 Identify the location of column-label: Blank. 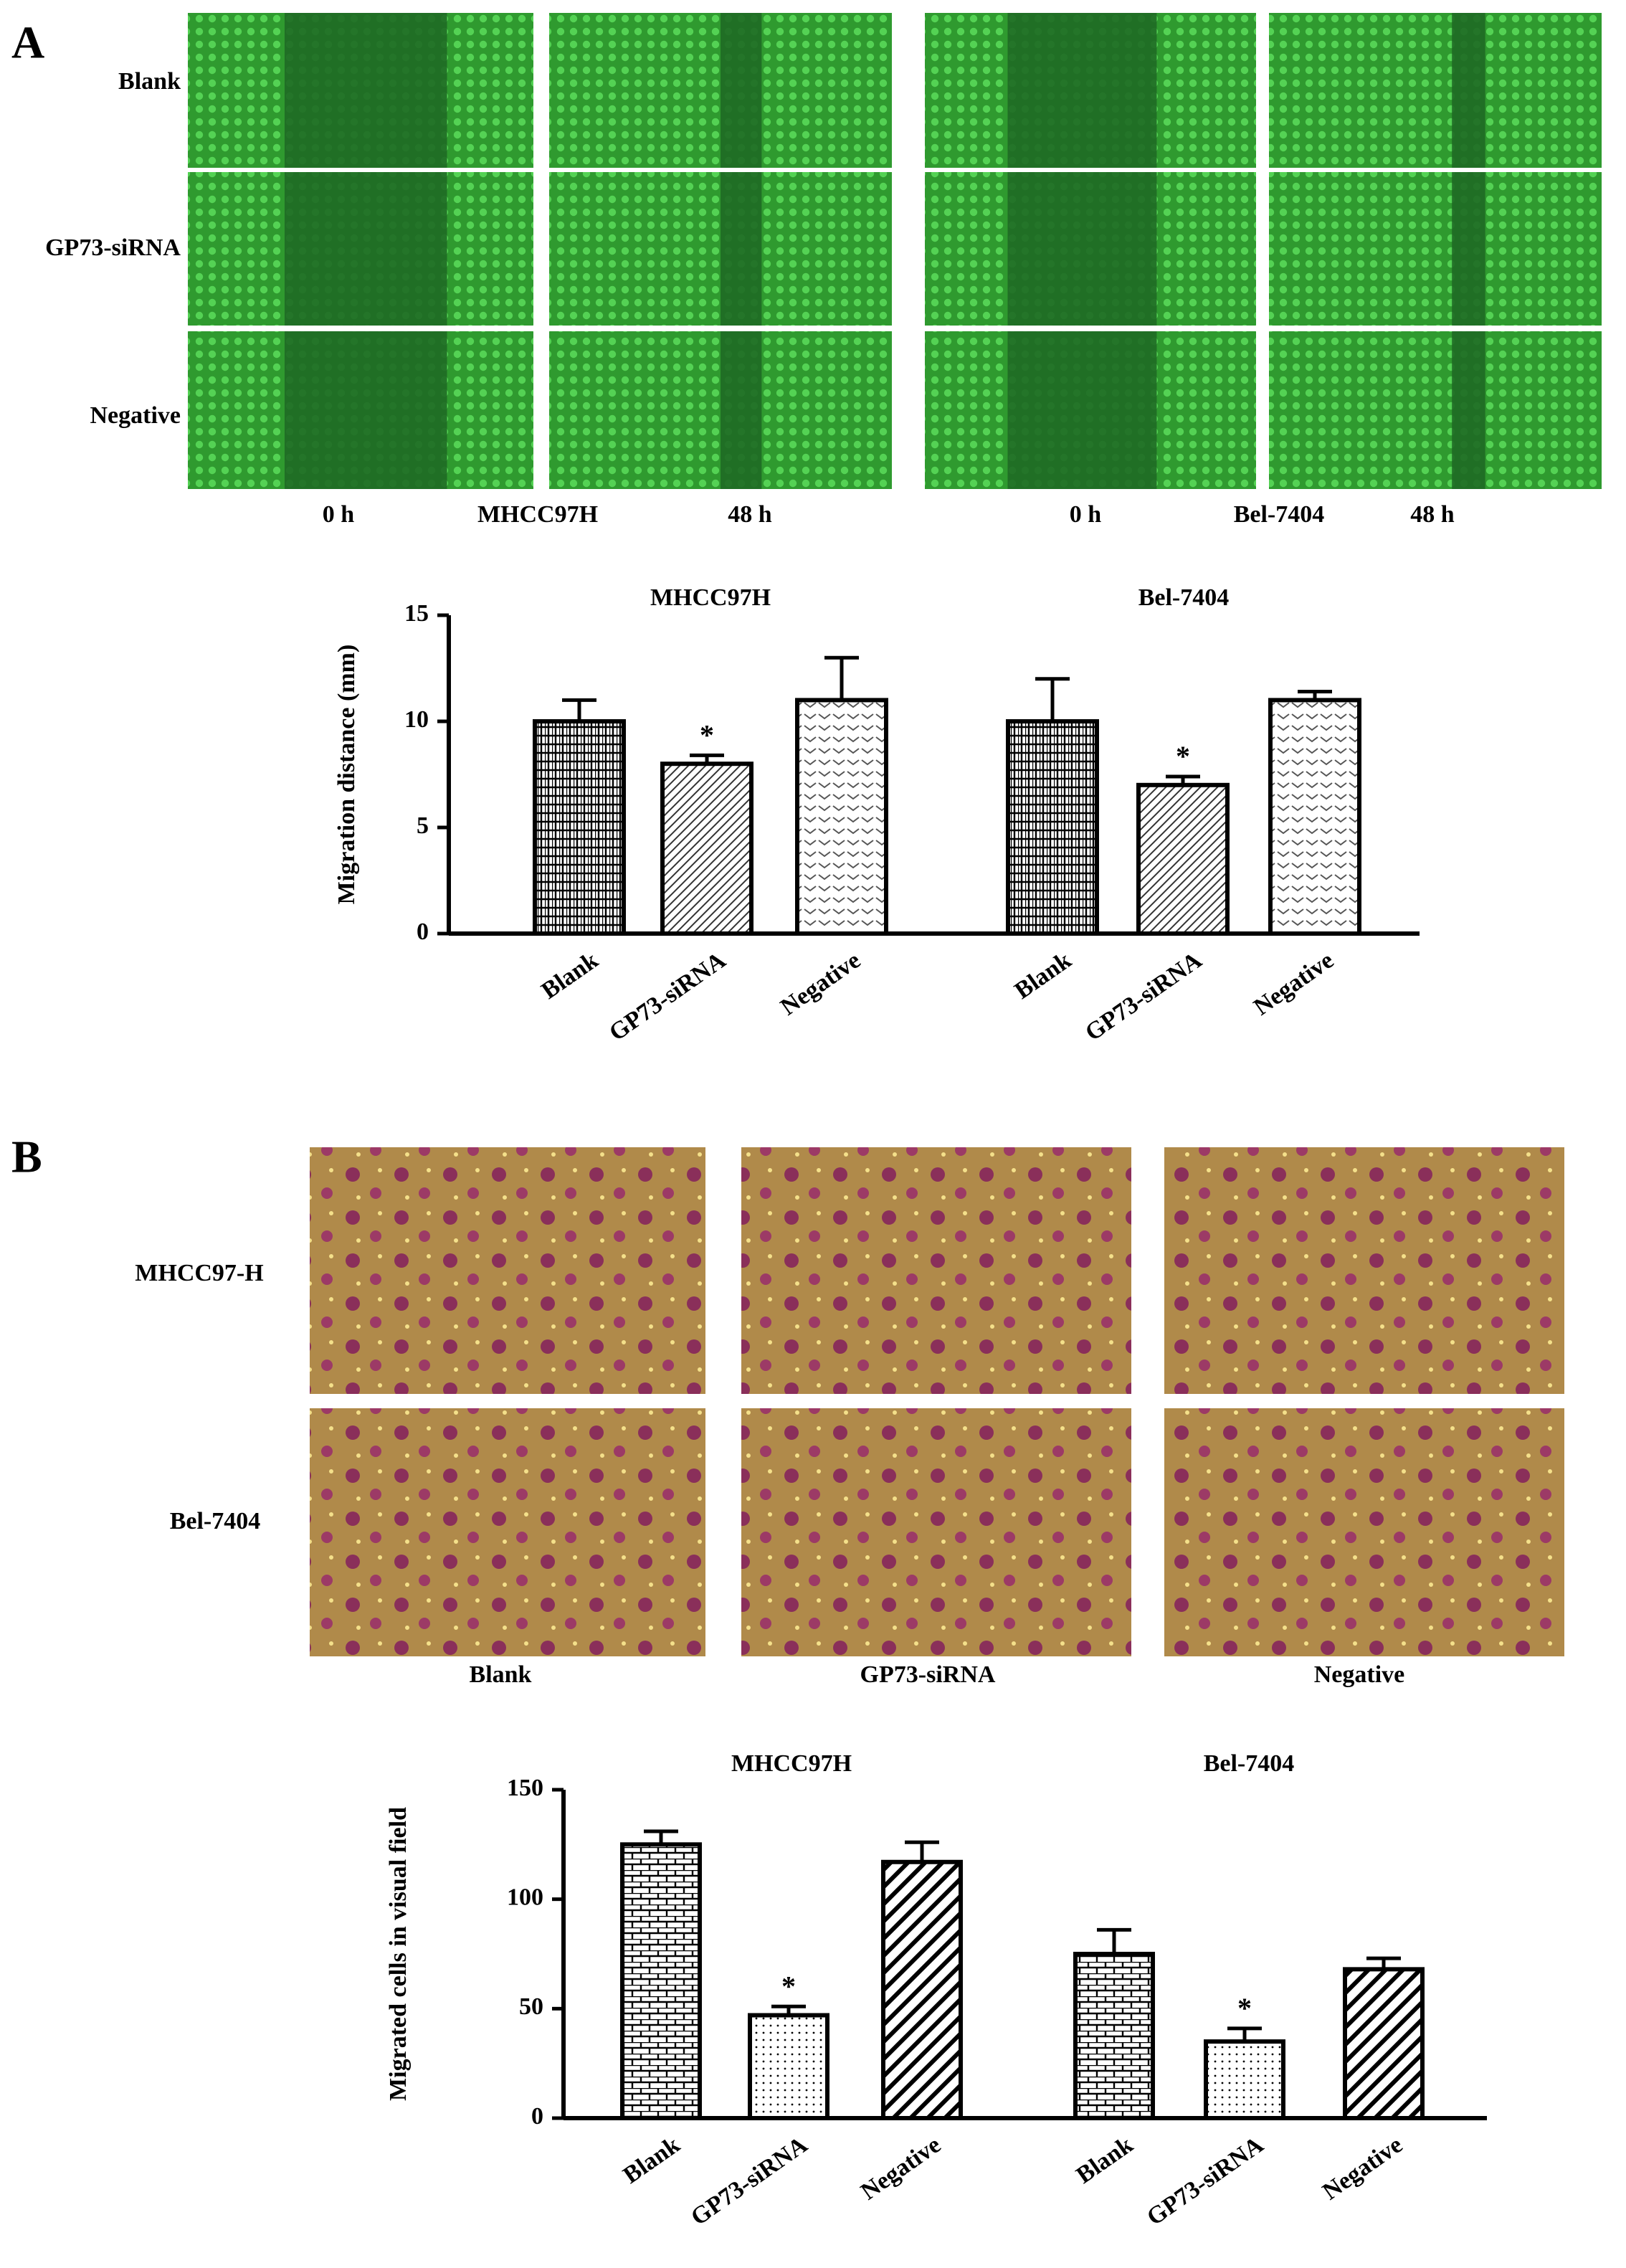
(501, 1674).